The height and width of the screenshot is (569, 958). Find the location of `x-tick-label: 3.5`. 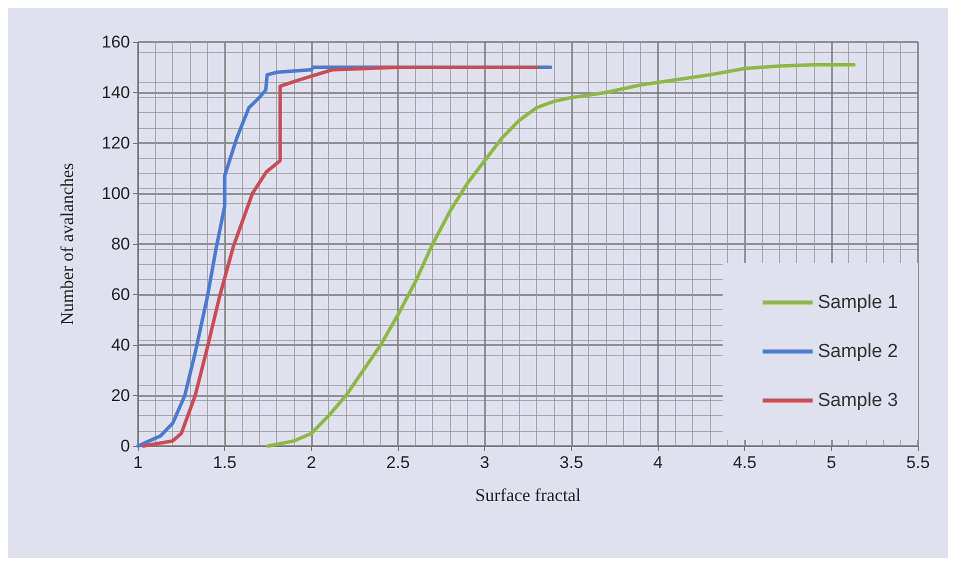

x-tick-label: 3.5 is located at coordinates (572, 462).